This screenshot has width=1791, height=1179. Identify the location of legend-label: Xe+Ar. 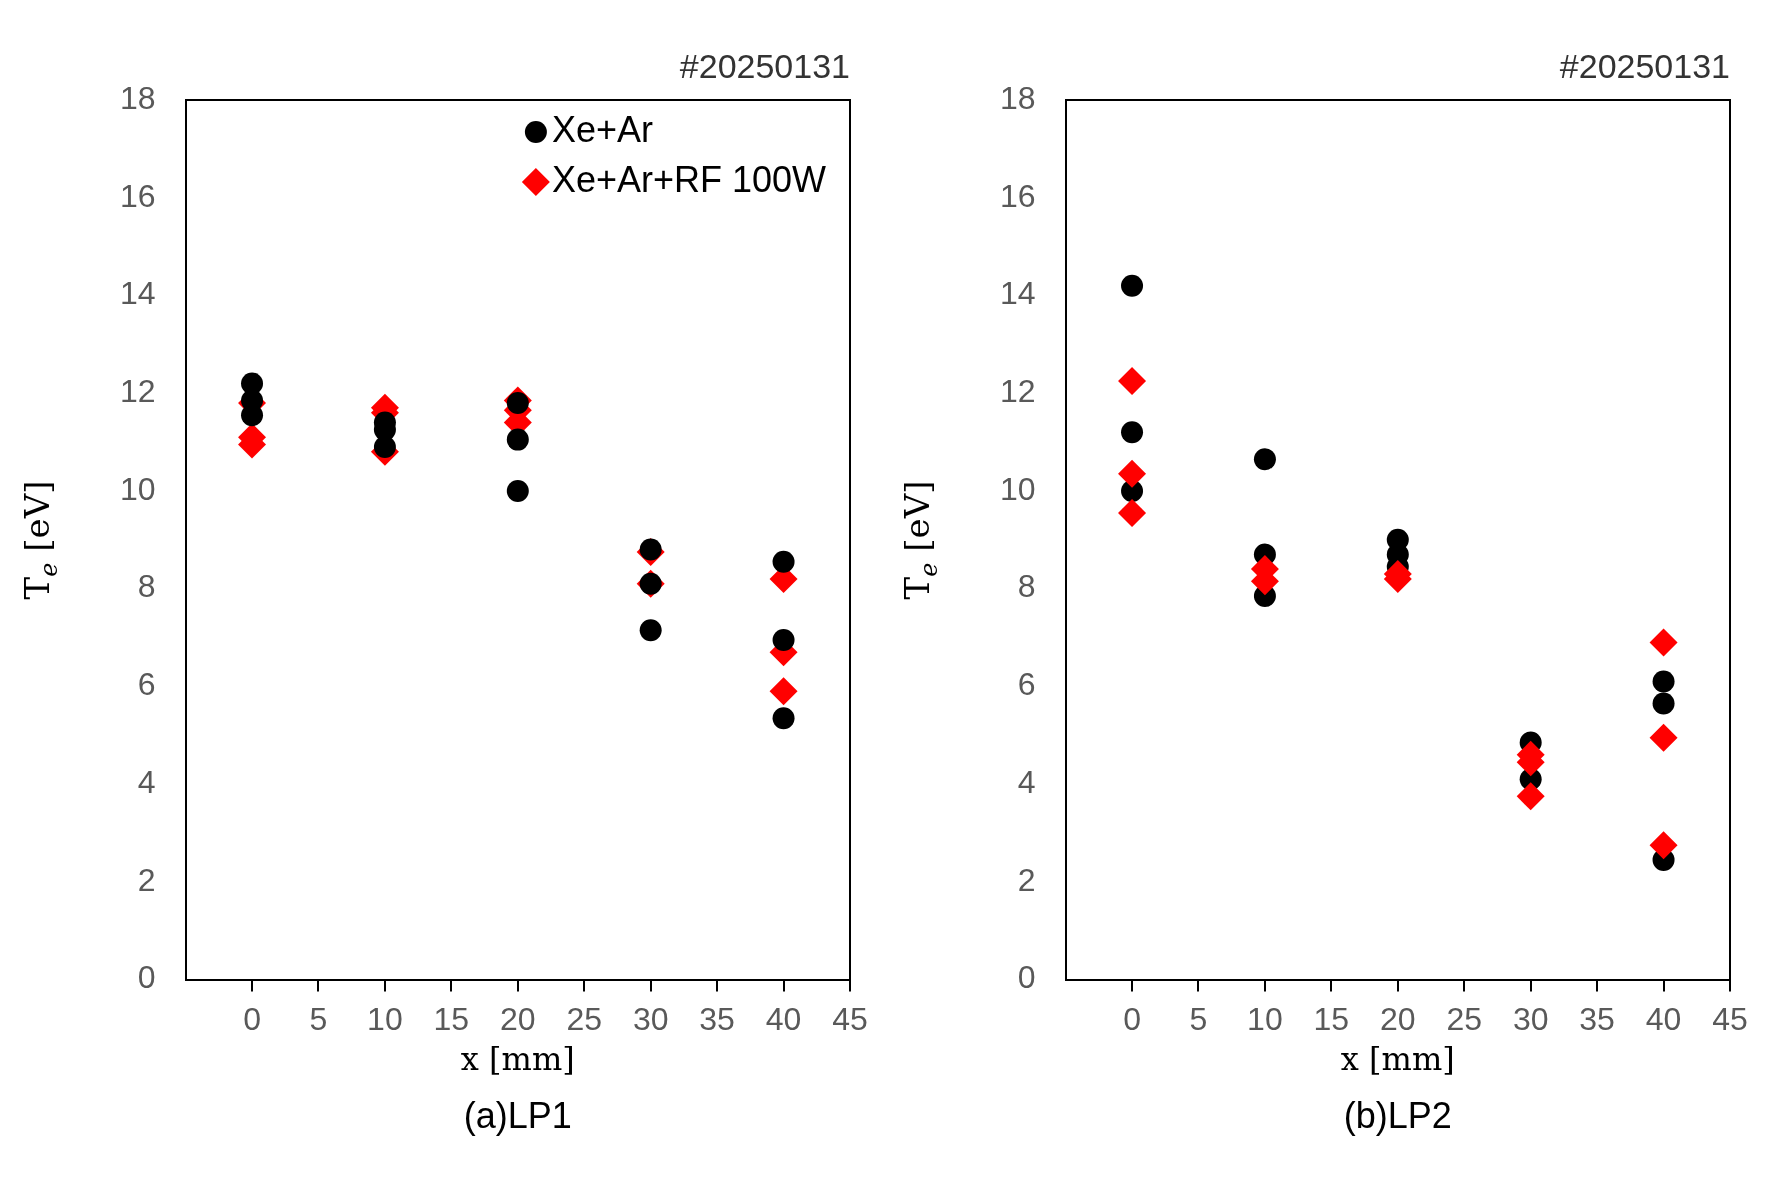
(602, 129).